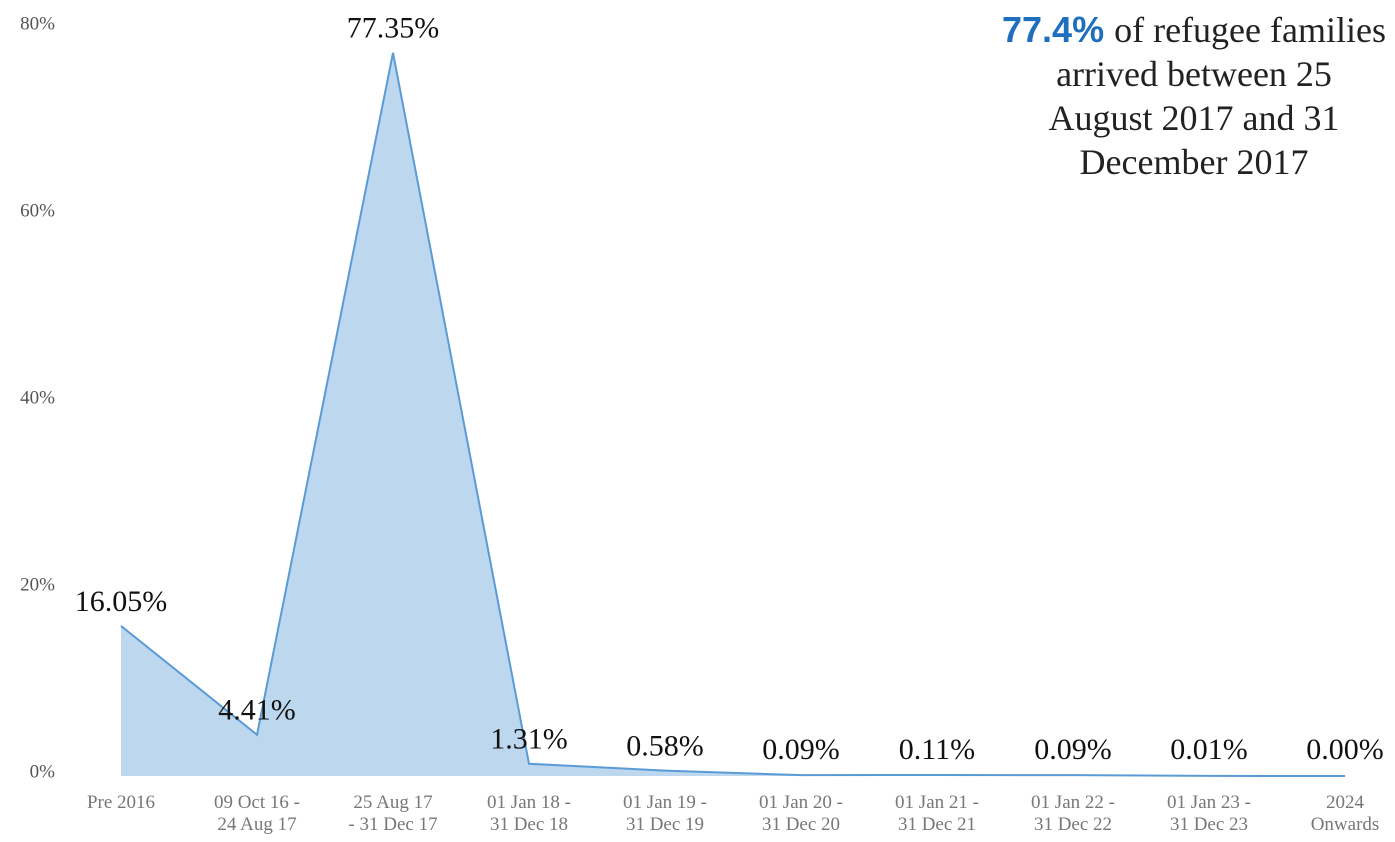 The image size is (1395, 842). What do you see at coordinates (37, 397) in the screenshot?
I see `y-tick-label: 40%` at bounding box center [37, 397].